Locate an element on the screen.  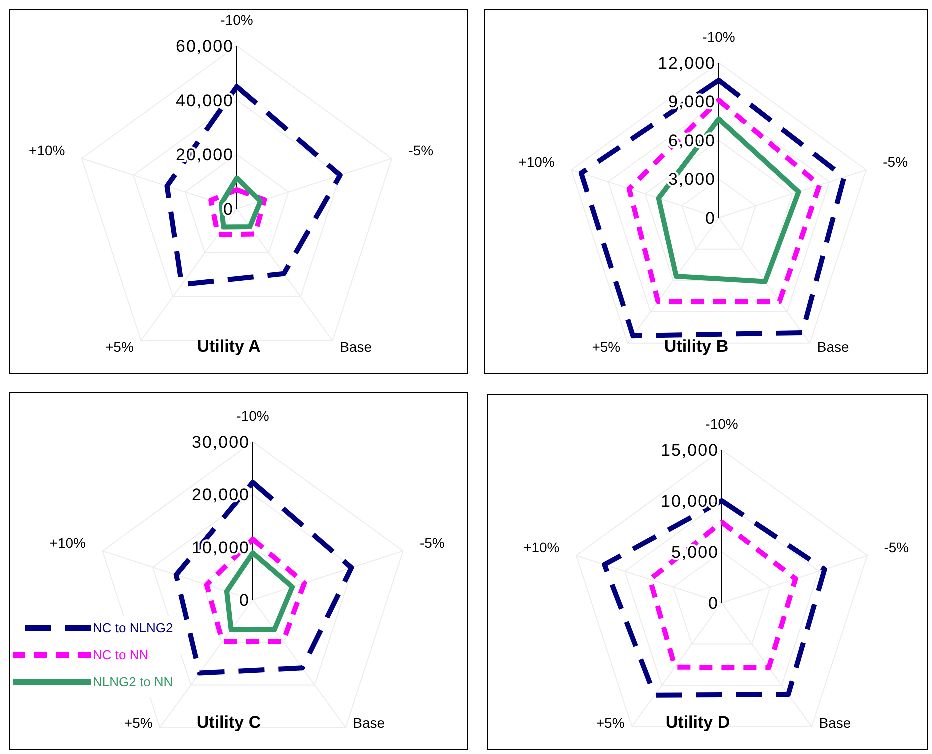
y-tick-label: 15,000 is located at coordinates (690, 450).